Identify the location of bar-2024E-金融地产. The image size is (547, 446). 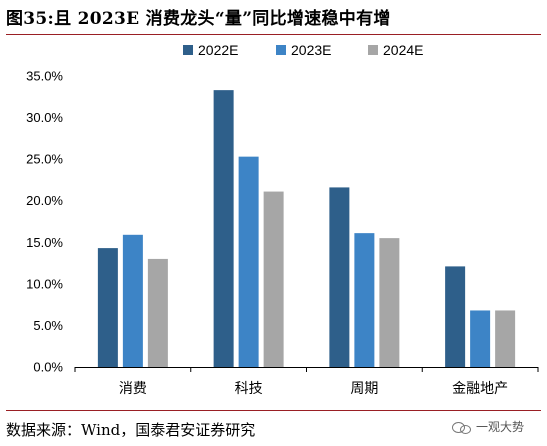
(505, 338).